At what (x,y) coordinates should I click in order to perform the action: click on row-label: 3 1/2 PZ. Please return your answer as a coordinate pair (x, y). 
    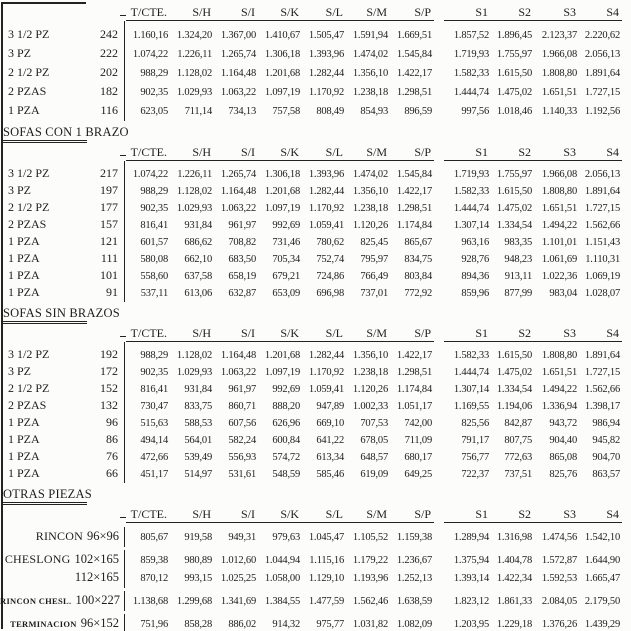
    Looking at the image, I should click on (29, 34).